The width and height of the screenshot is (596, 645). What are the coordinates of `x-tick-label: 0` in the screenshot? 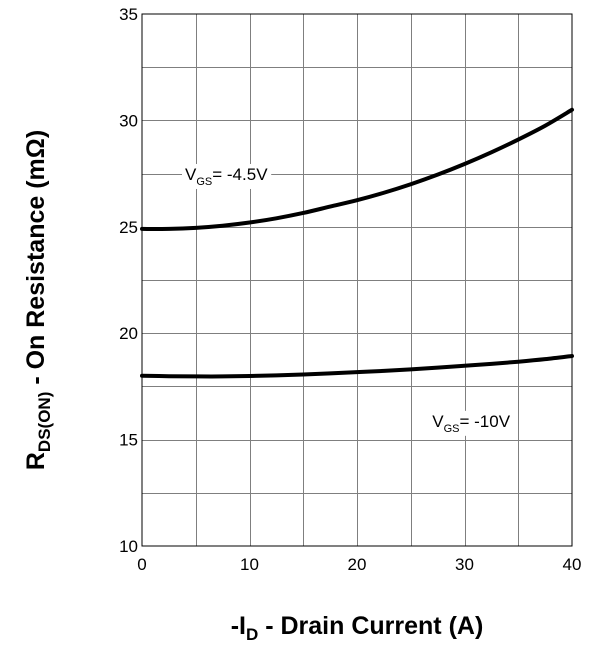 It's located at (141, 564).